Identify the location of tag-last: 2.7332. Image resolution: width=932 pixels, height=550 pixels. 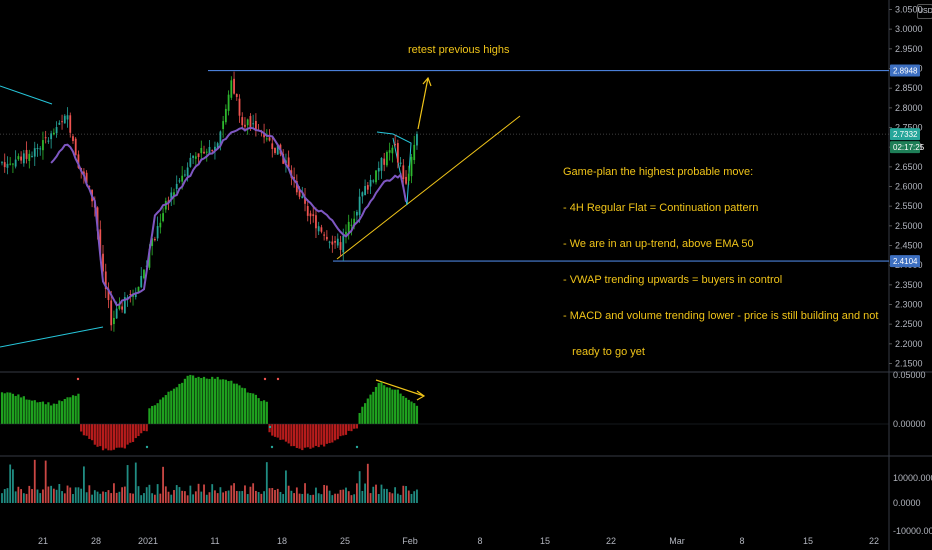
(905, 134).